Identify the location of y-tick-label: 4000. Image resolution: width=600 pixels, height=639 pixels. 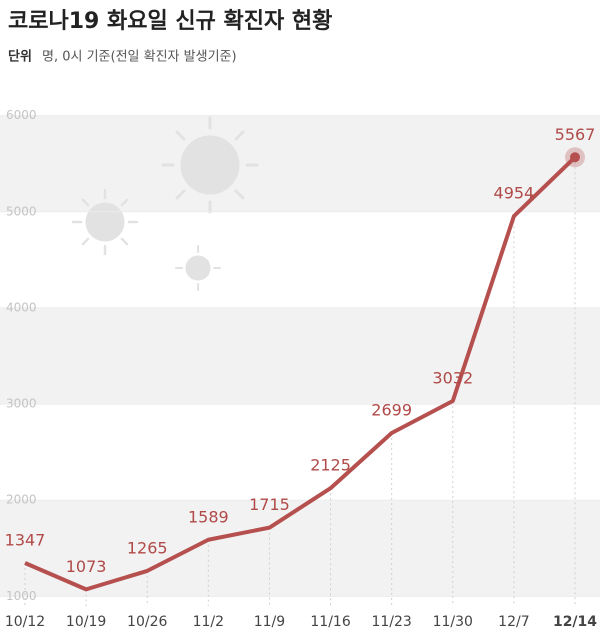
(21, 307).